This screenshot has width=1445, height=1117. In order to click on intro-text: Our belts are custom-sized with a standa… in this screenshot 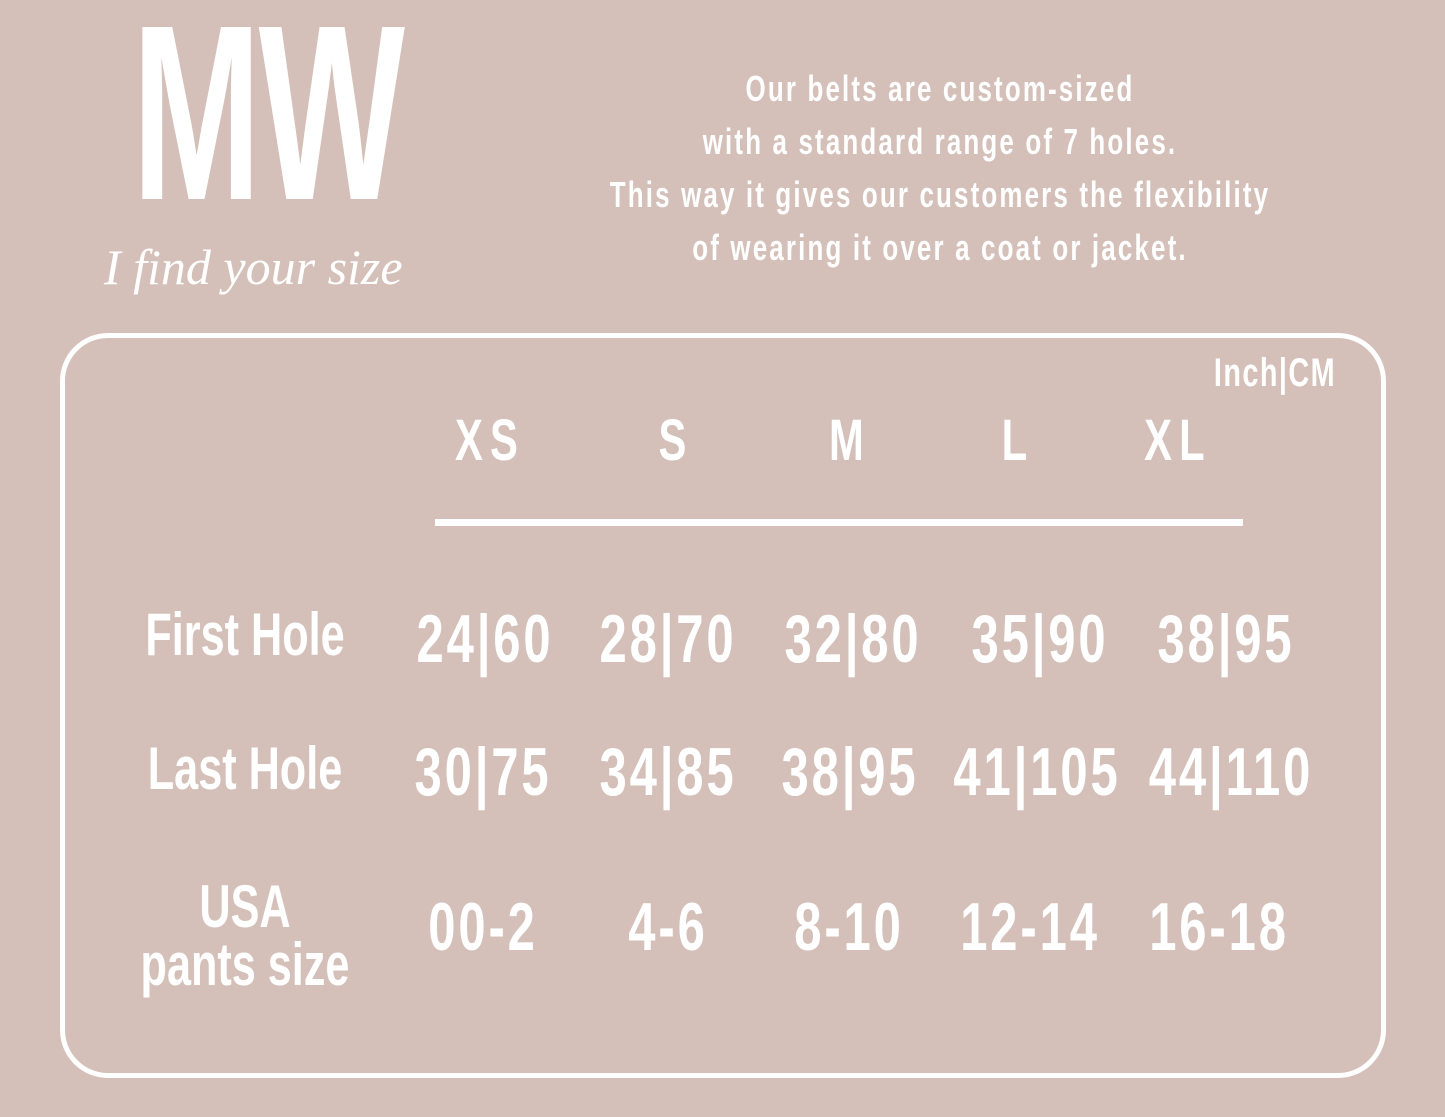, I will do `click(940, 168)`.